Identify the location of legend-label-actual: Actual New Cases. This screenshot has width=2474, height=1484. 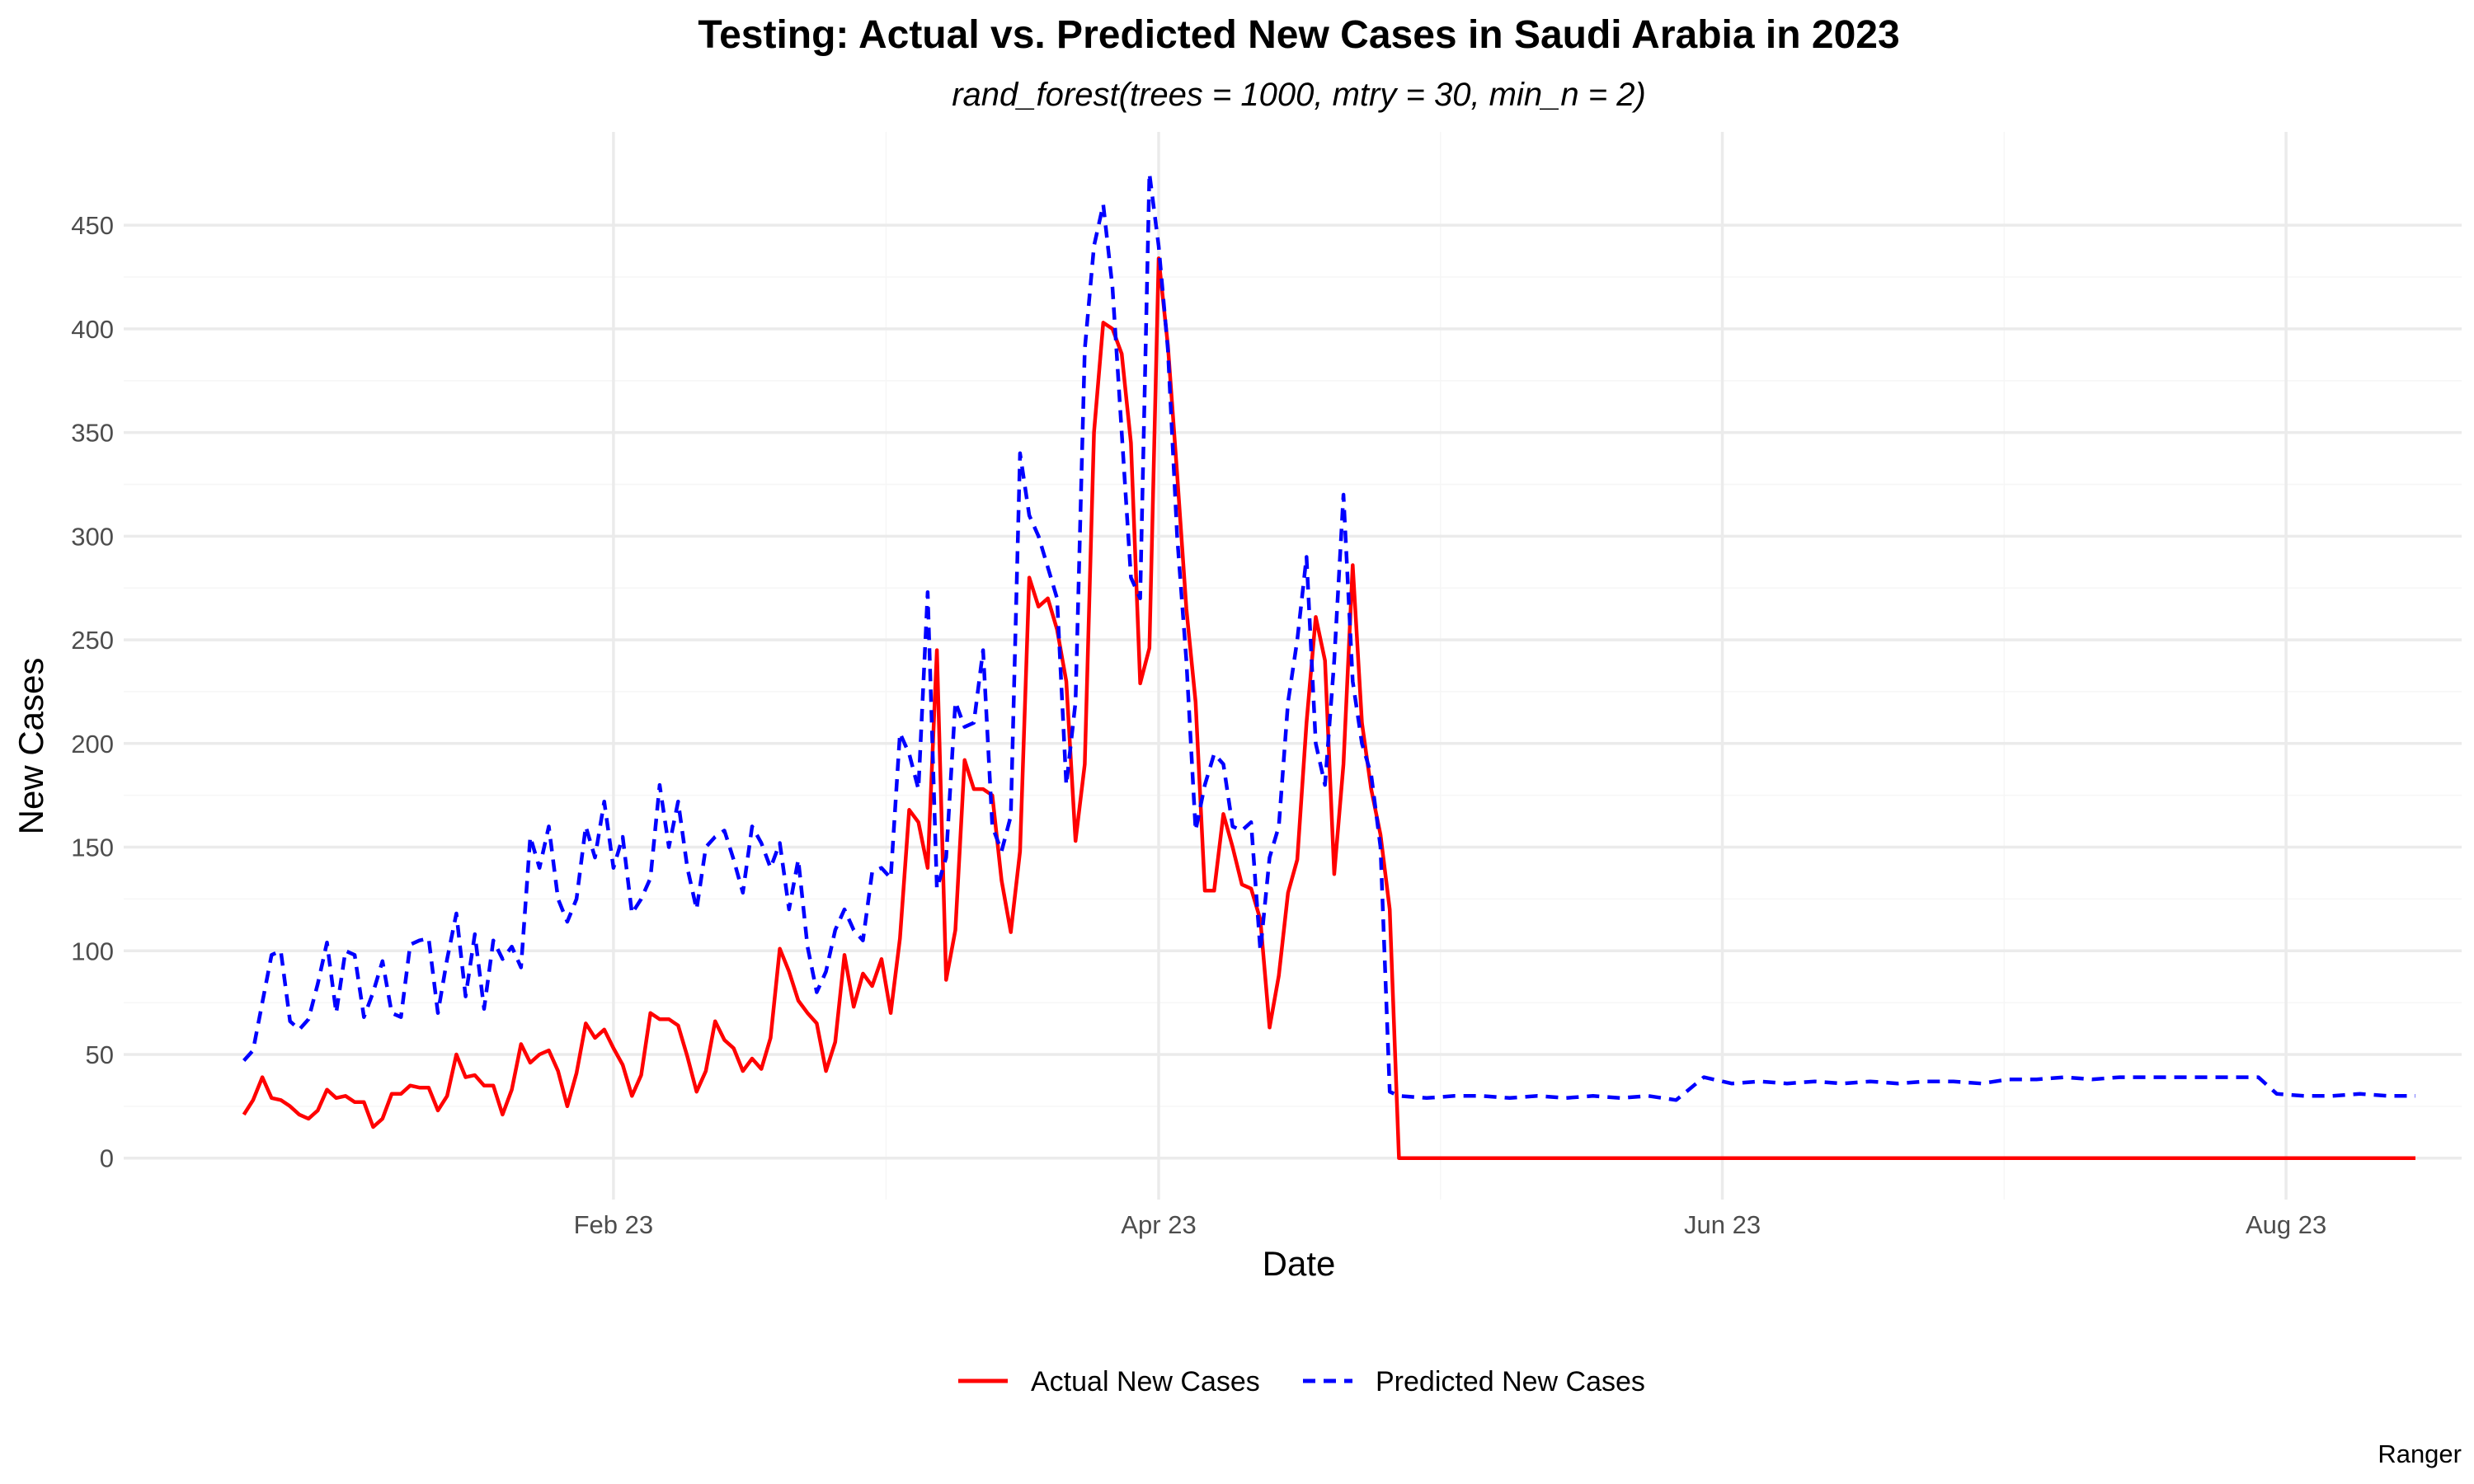
(1145, 1381).